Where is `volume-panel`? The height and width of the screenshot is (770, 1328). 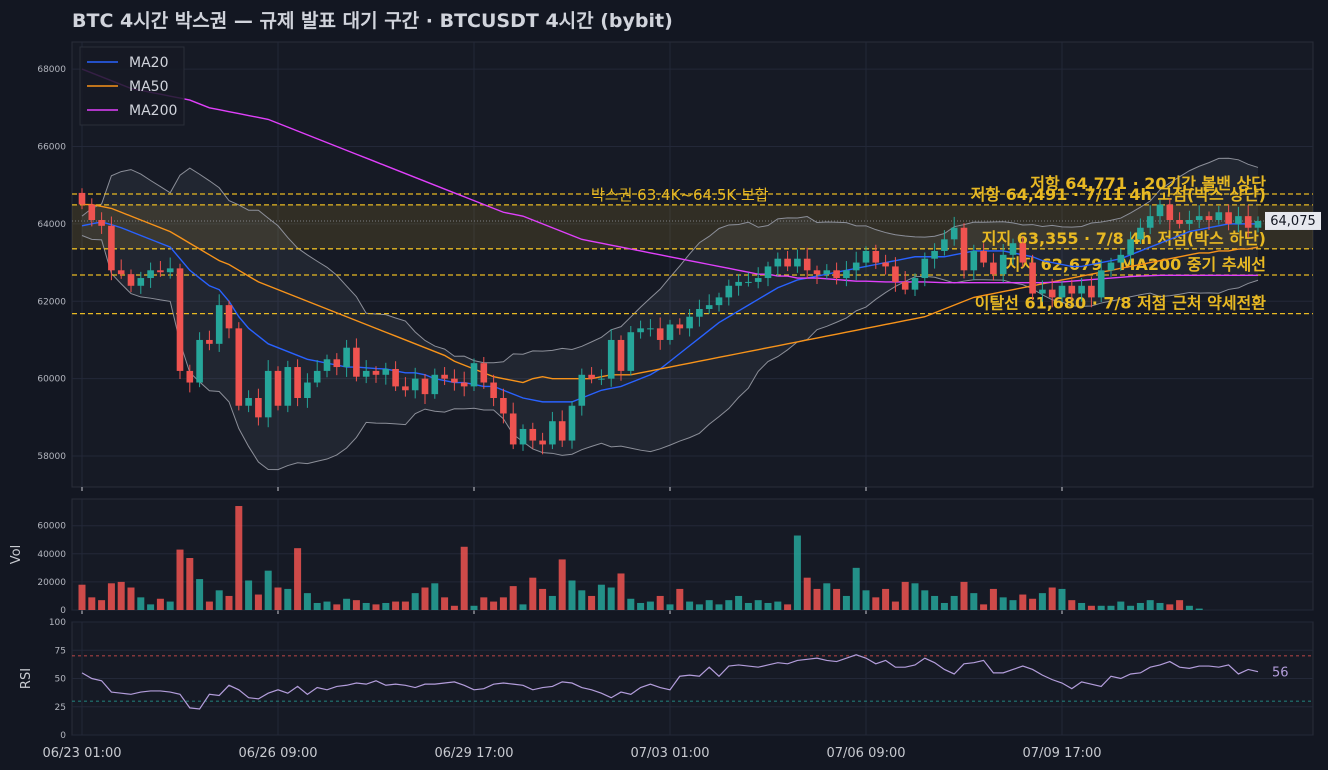 volume-panel is located at coordinates (692, 554).